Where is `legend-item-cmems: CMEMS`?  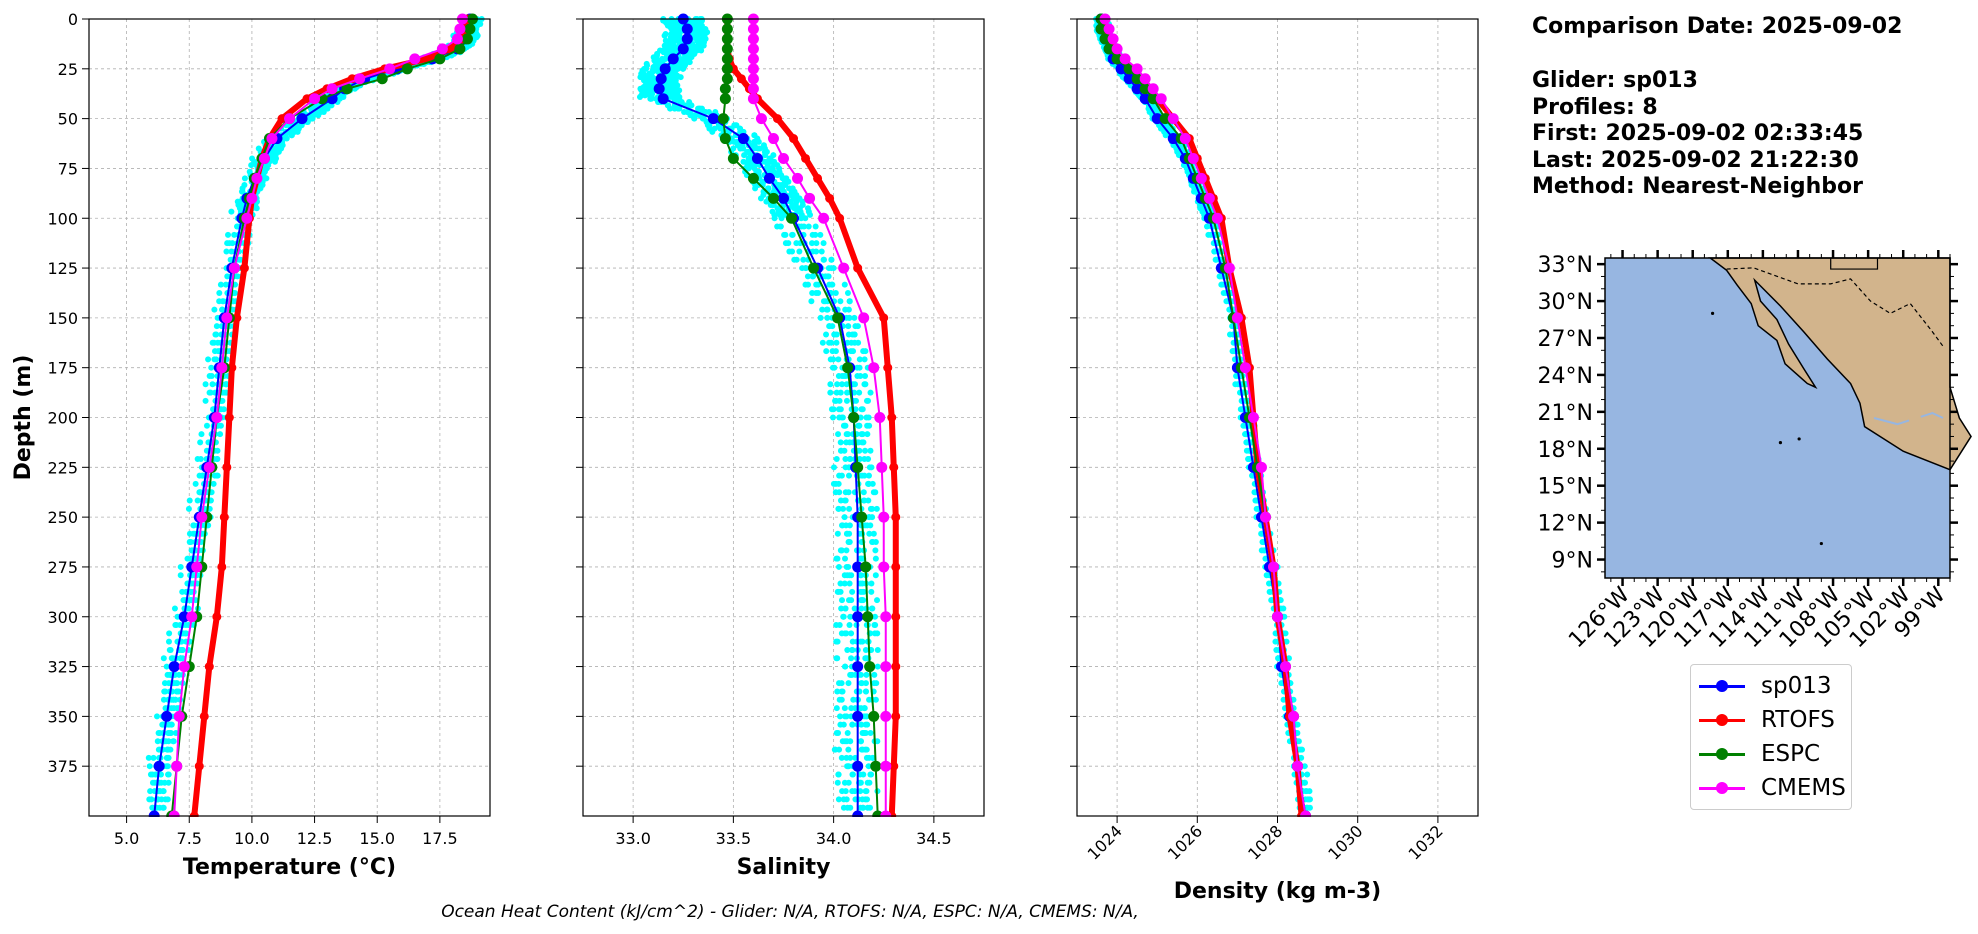
legend-item-cmems: CMEMS is located at coordinates (1774, 788).